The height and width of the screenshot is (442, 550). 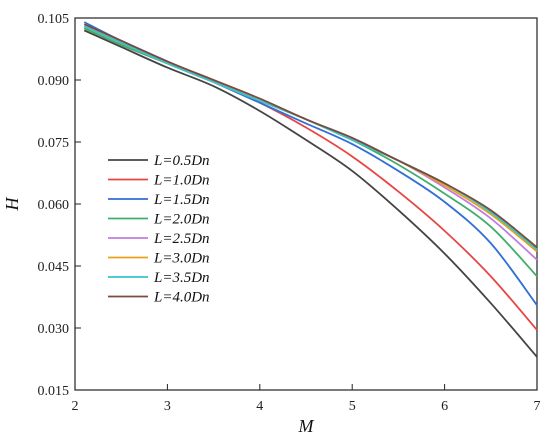 I want to click on y-tick-label: 0.045, so click(x=54, y=267).